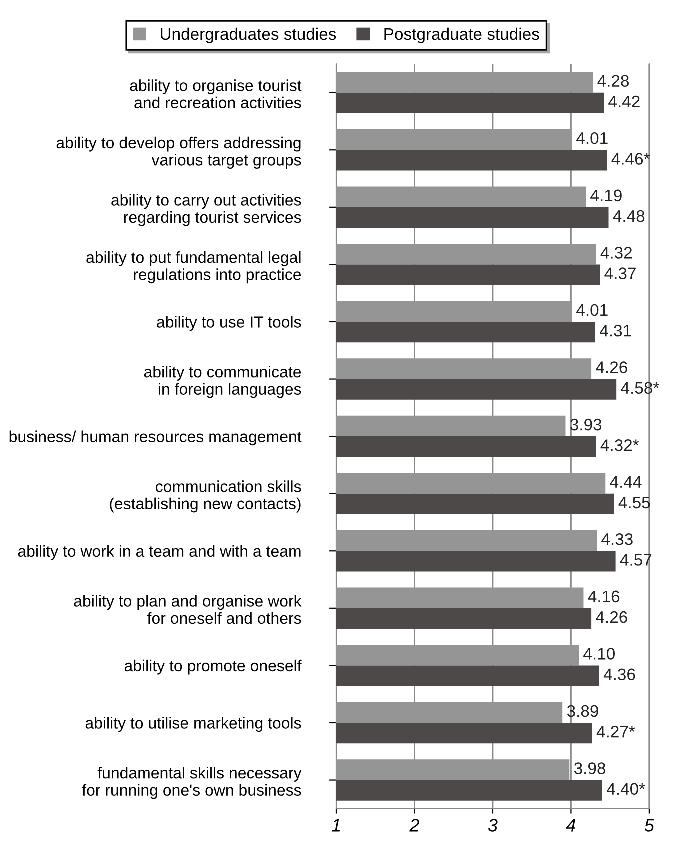  Describe the element at coordinates (216, 94) in the screenshot. I see `y-tick-label: ability to organise tourist and recreation activities` at that location.